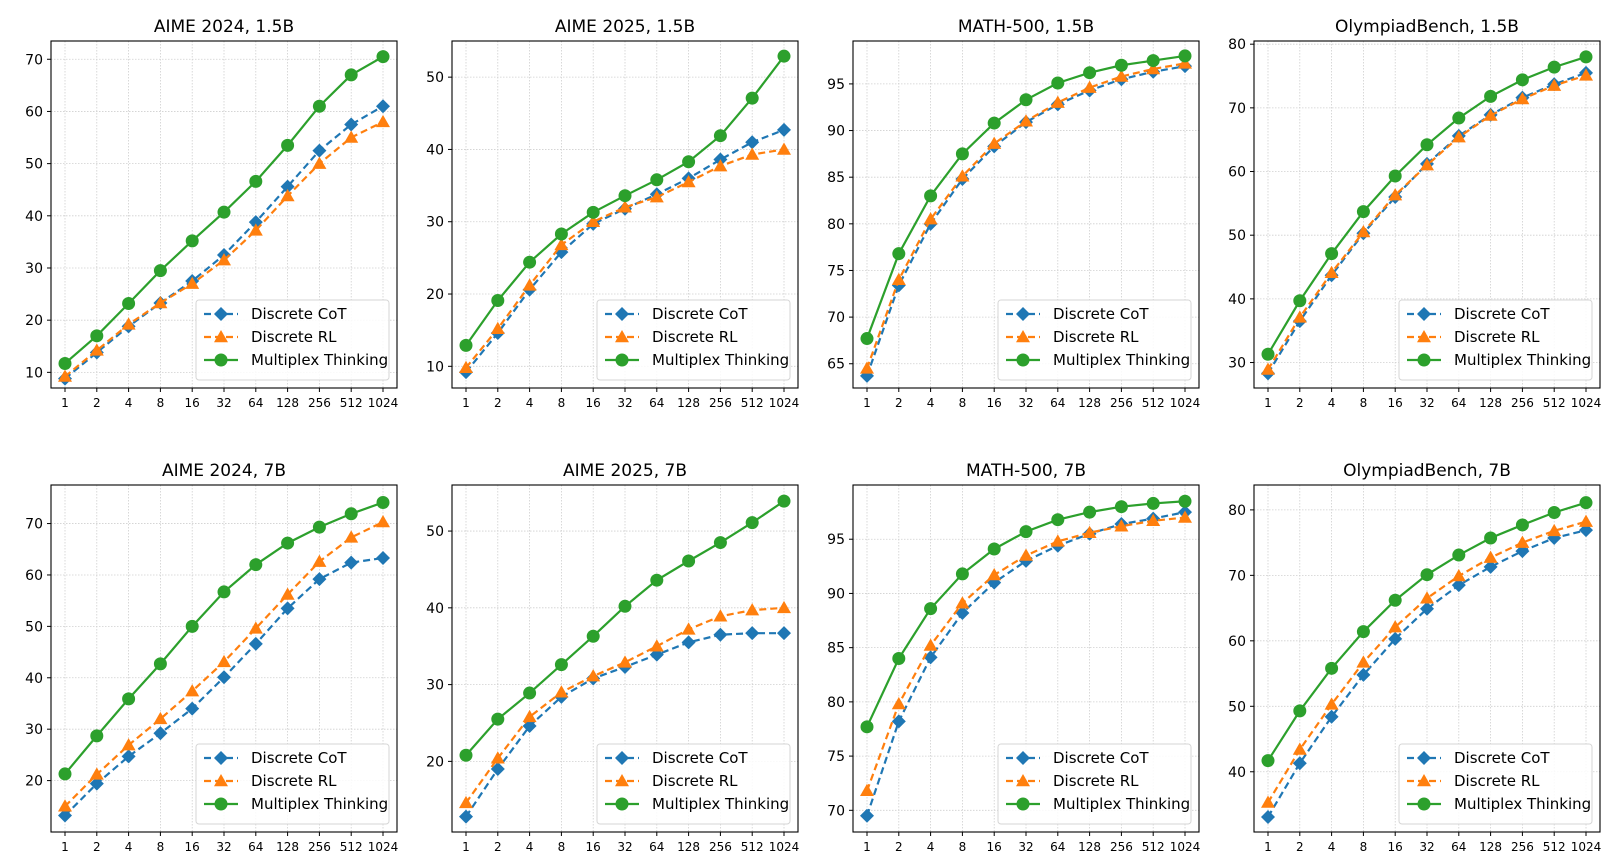  Describe the element at coordinates (34, 730) in the screenshot. I see `y-tick-label: 30` at that location.